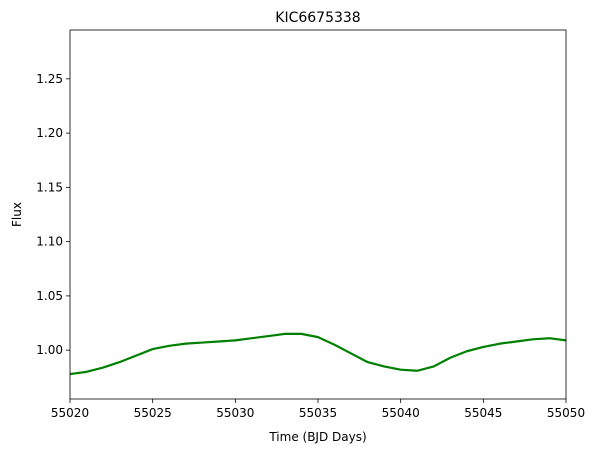 The image size is (598, 453). Describe the element at coordinates (49, 350) in the screenshot. I see `y-tick-label: 1.00` at that location.